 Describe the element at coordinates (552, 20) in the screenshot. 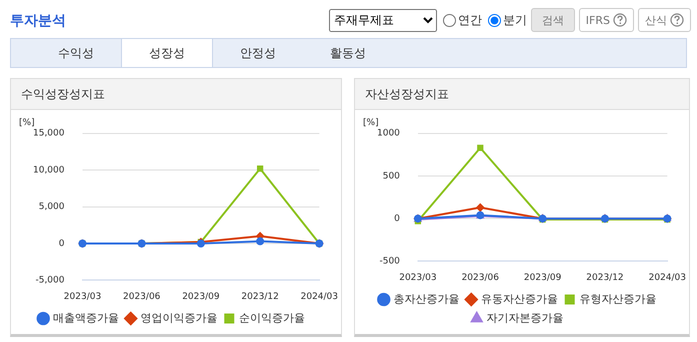

I see `text: 검색` at that location.